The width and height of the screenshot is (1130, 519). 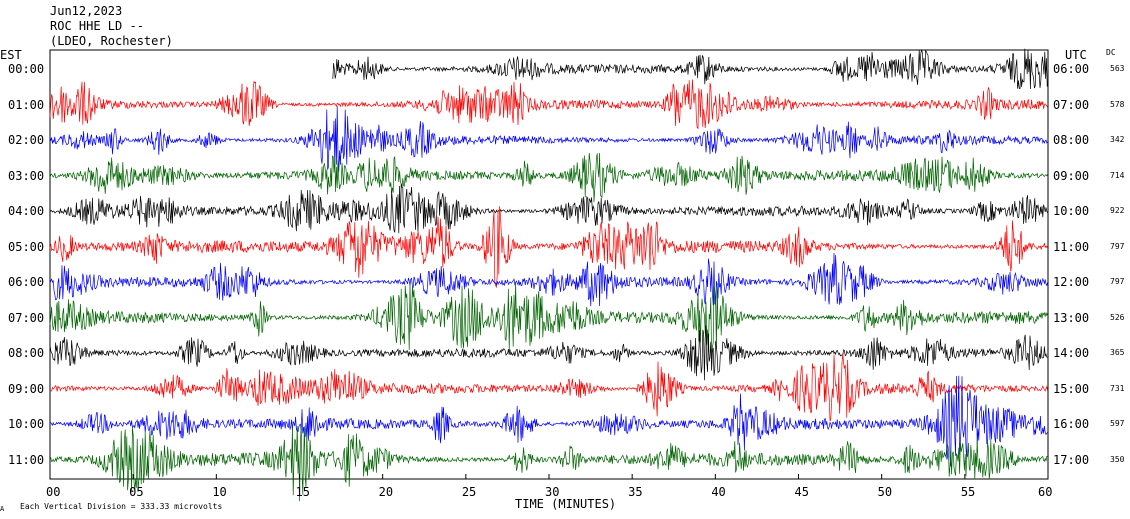 What do you see at coordinates (566, 504) in the screenshot?
I see `x-axis-label: TIME (MINUTES)` at bounding box center [566, 504].